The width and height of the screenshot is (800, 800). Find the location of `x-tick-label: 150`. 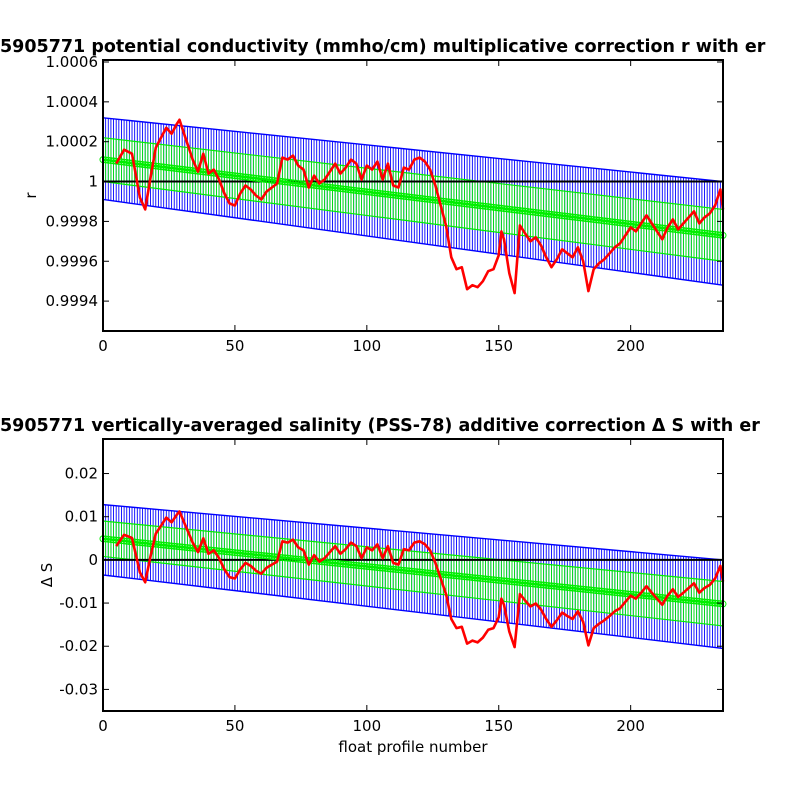

x-tick-label: 150 is located at coordinates (498, 346).